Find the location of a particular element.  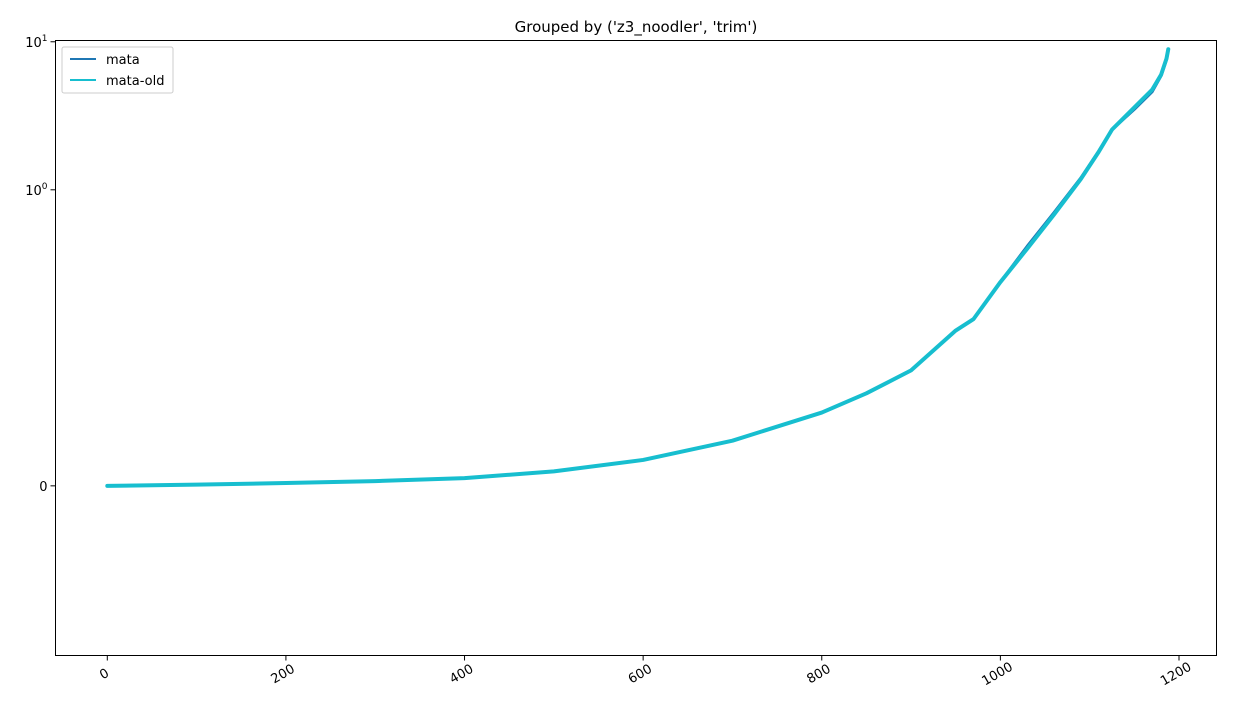

y-tick-label: 0 is located at coordinates (43, 487).